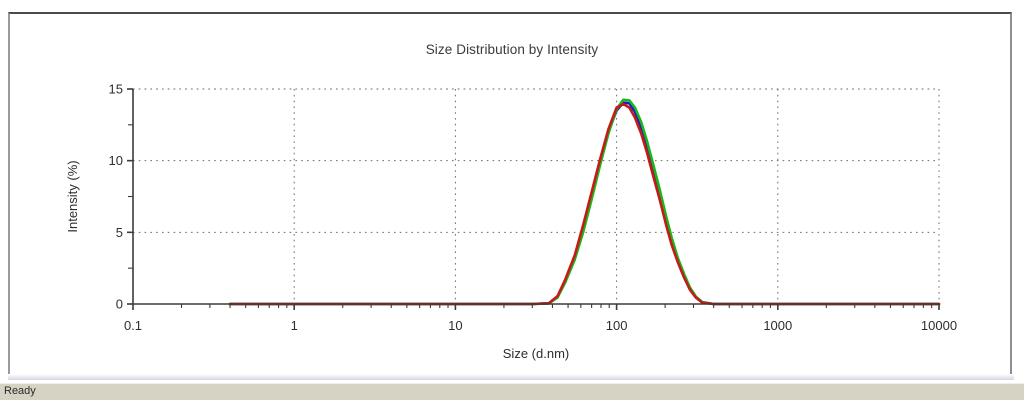 This screenshot has width=1024, height=400. Describe the element at coordinates (939, 325) in the screenshot. I see `x-tick-label: 10000` at that location.